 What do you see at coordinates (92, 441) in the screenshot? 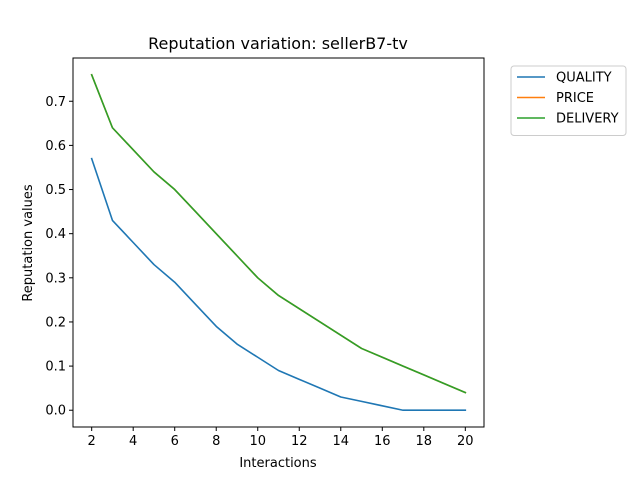
I see `x-tick-label: 2` at bounding box center [92, 441].